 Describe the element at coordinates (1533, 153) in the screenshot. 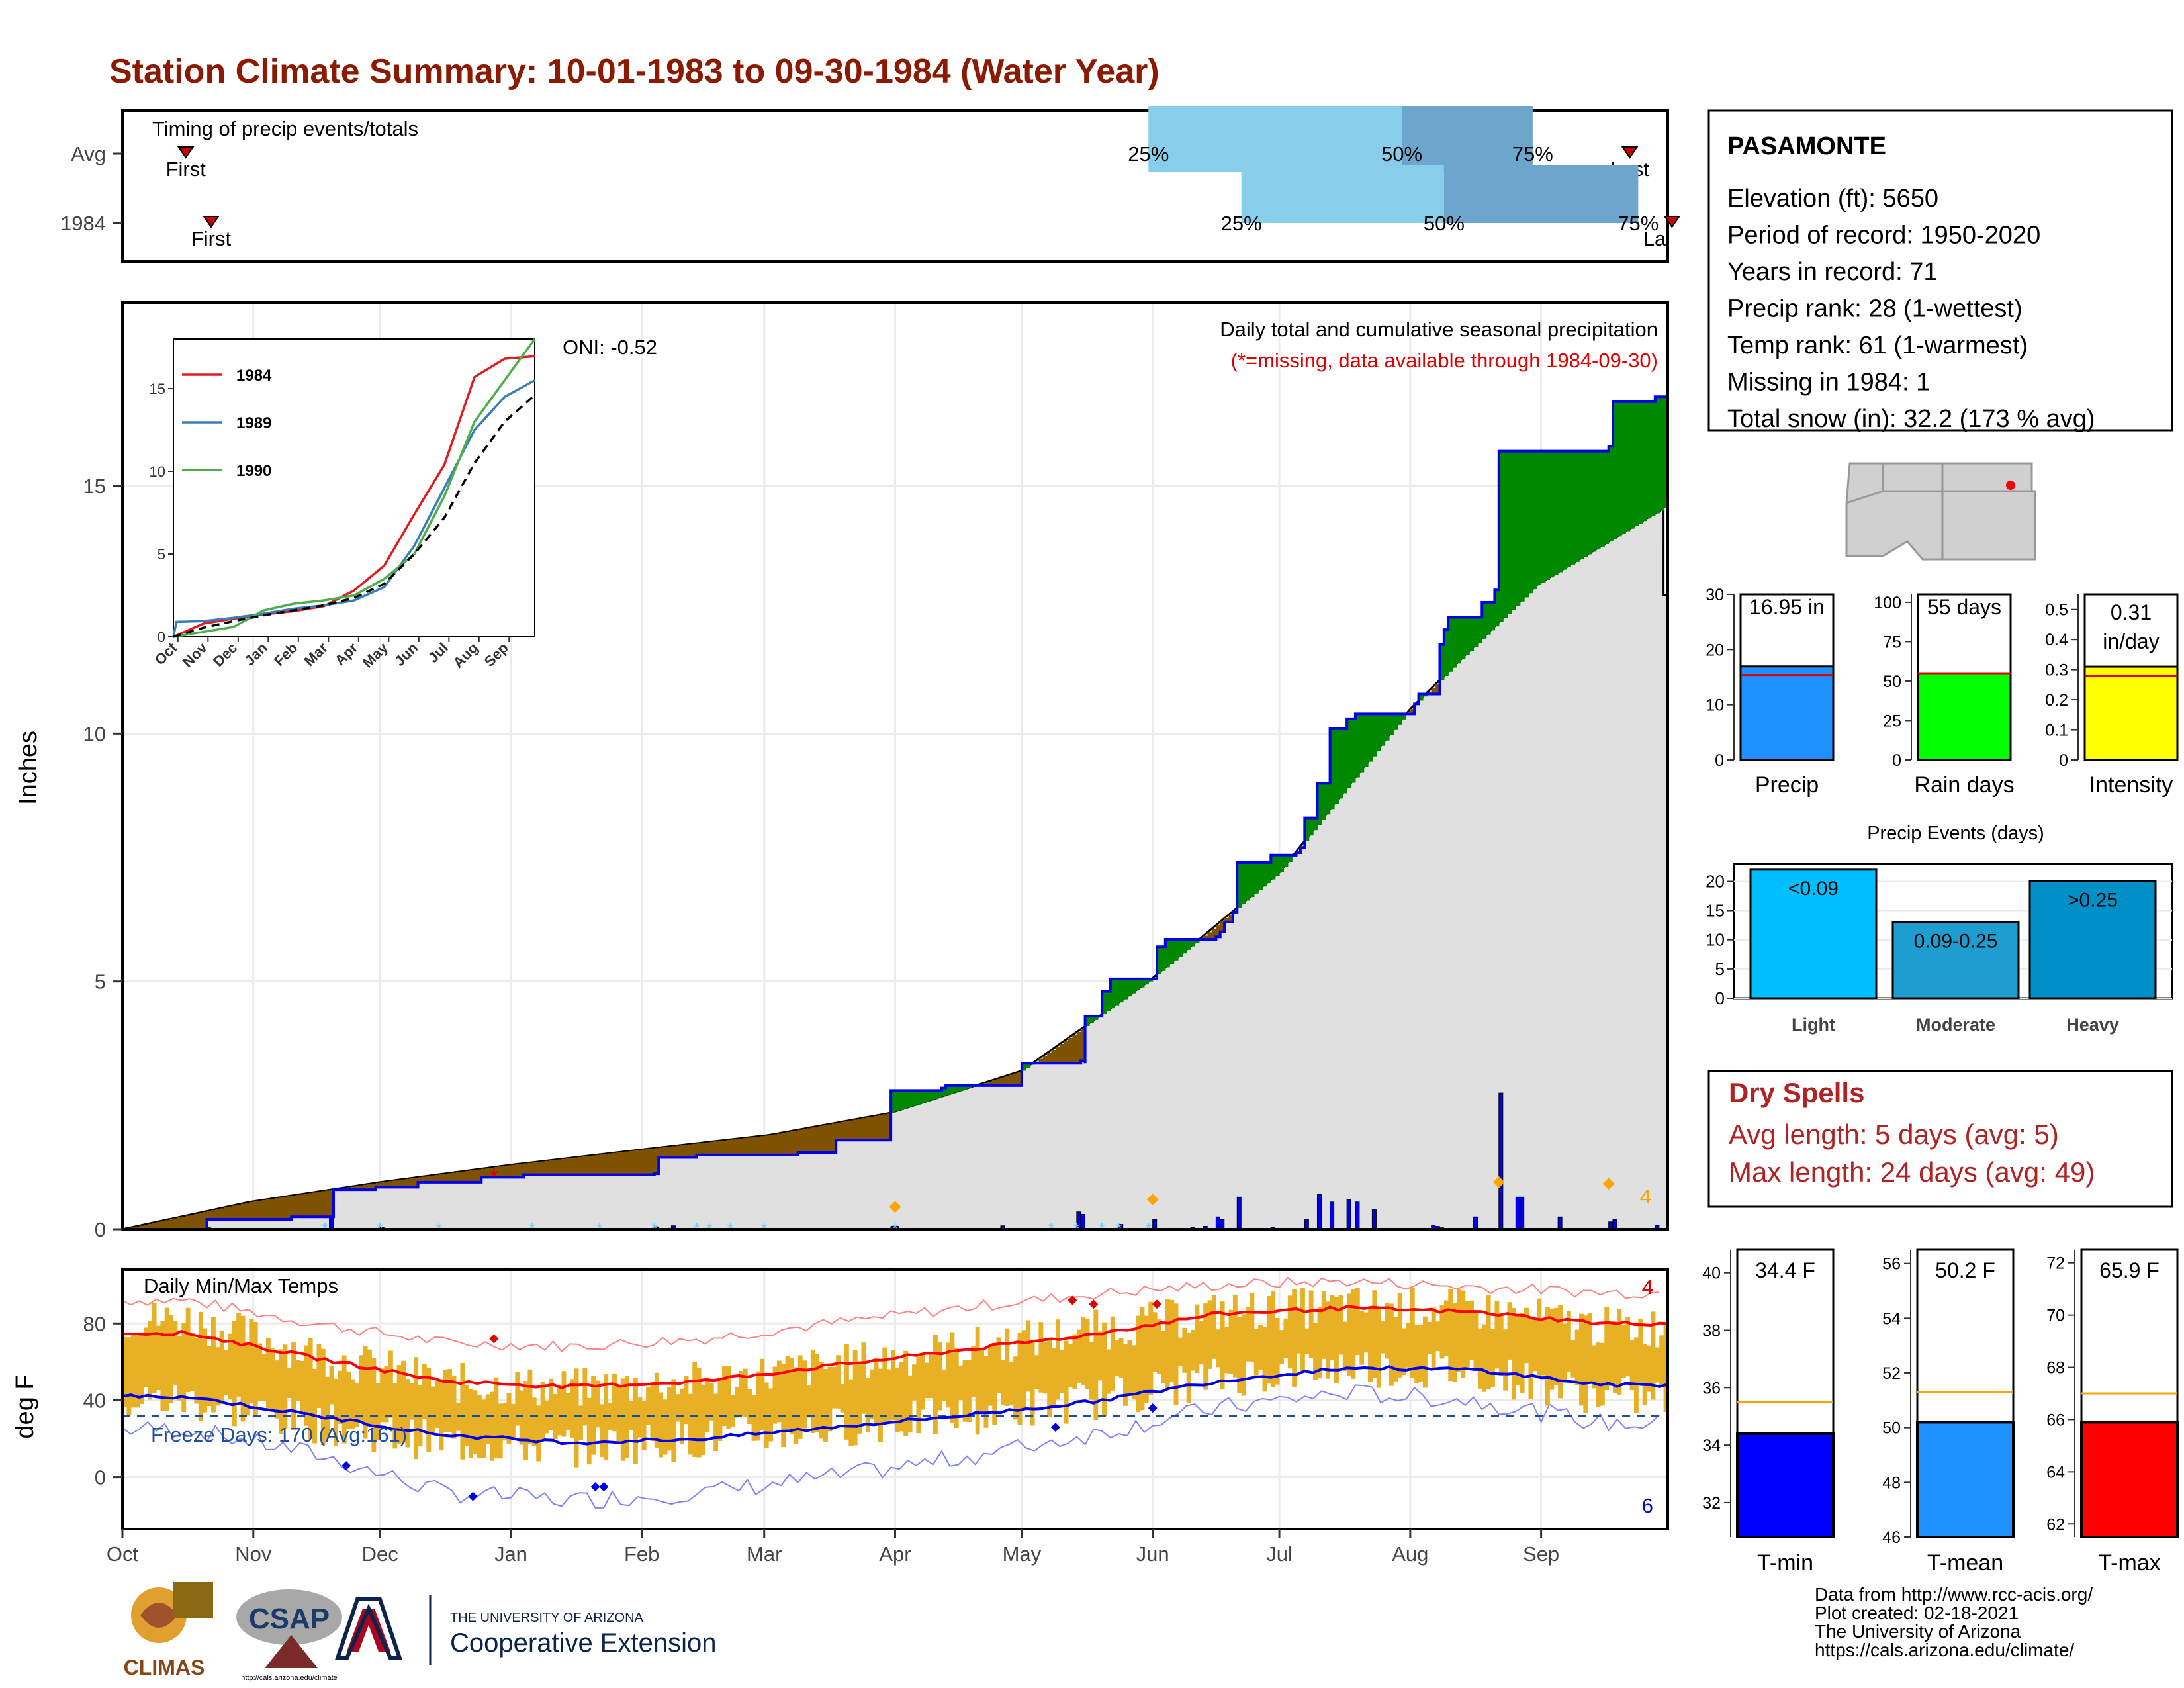

I see `timing-pct-label: 75%` at that location.